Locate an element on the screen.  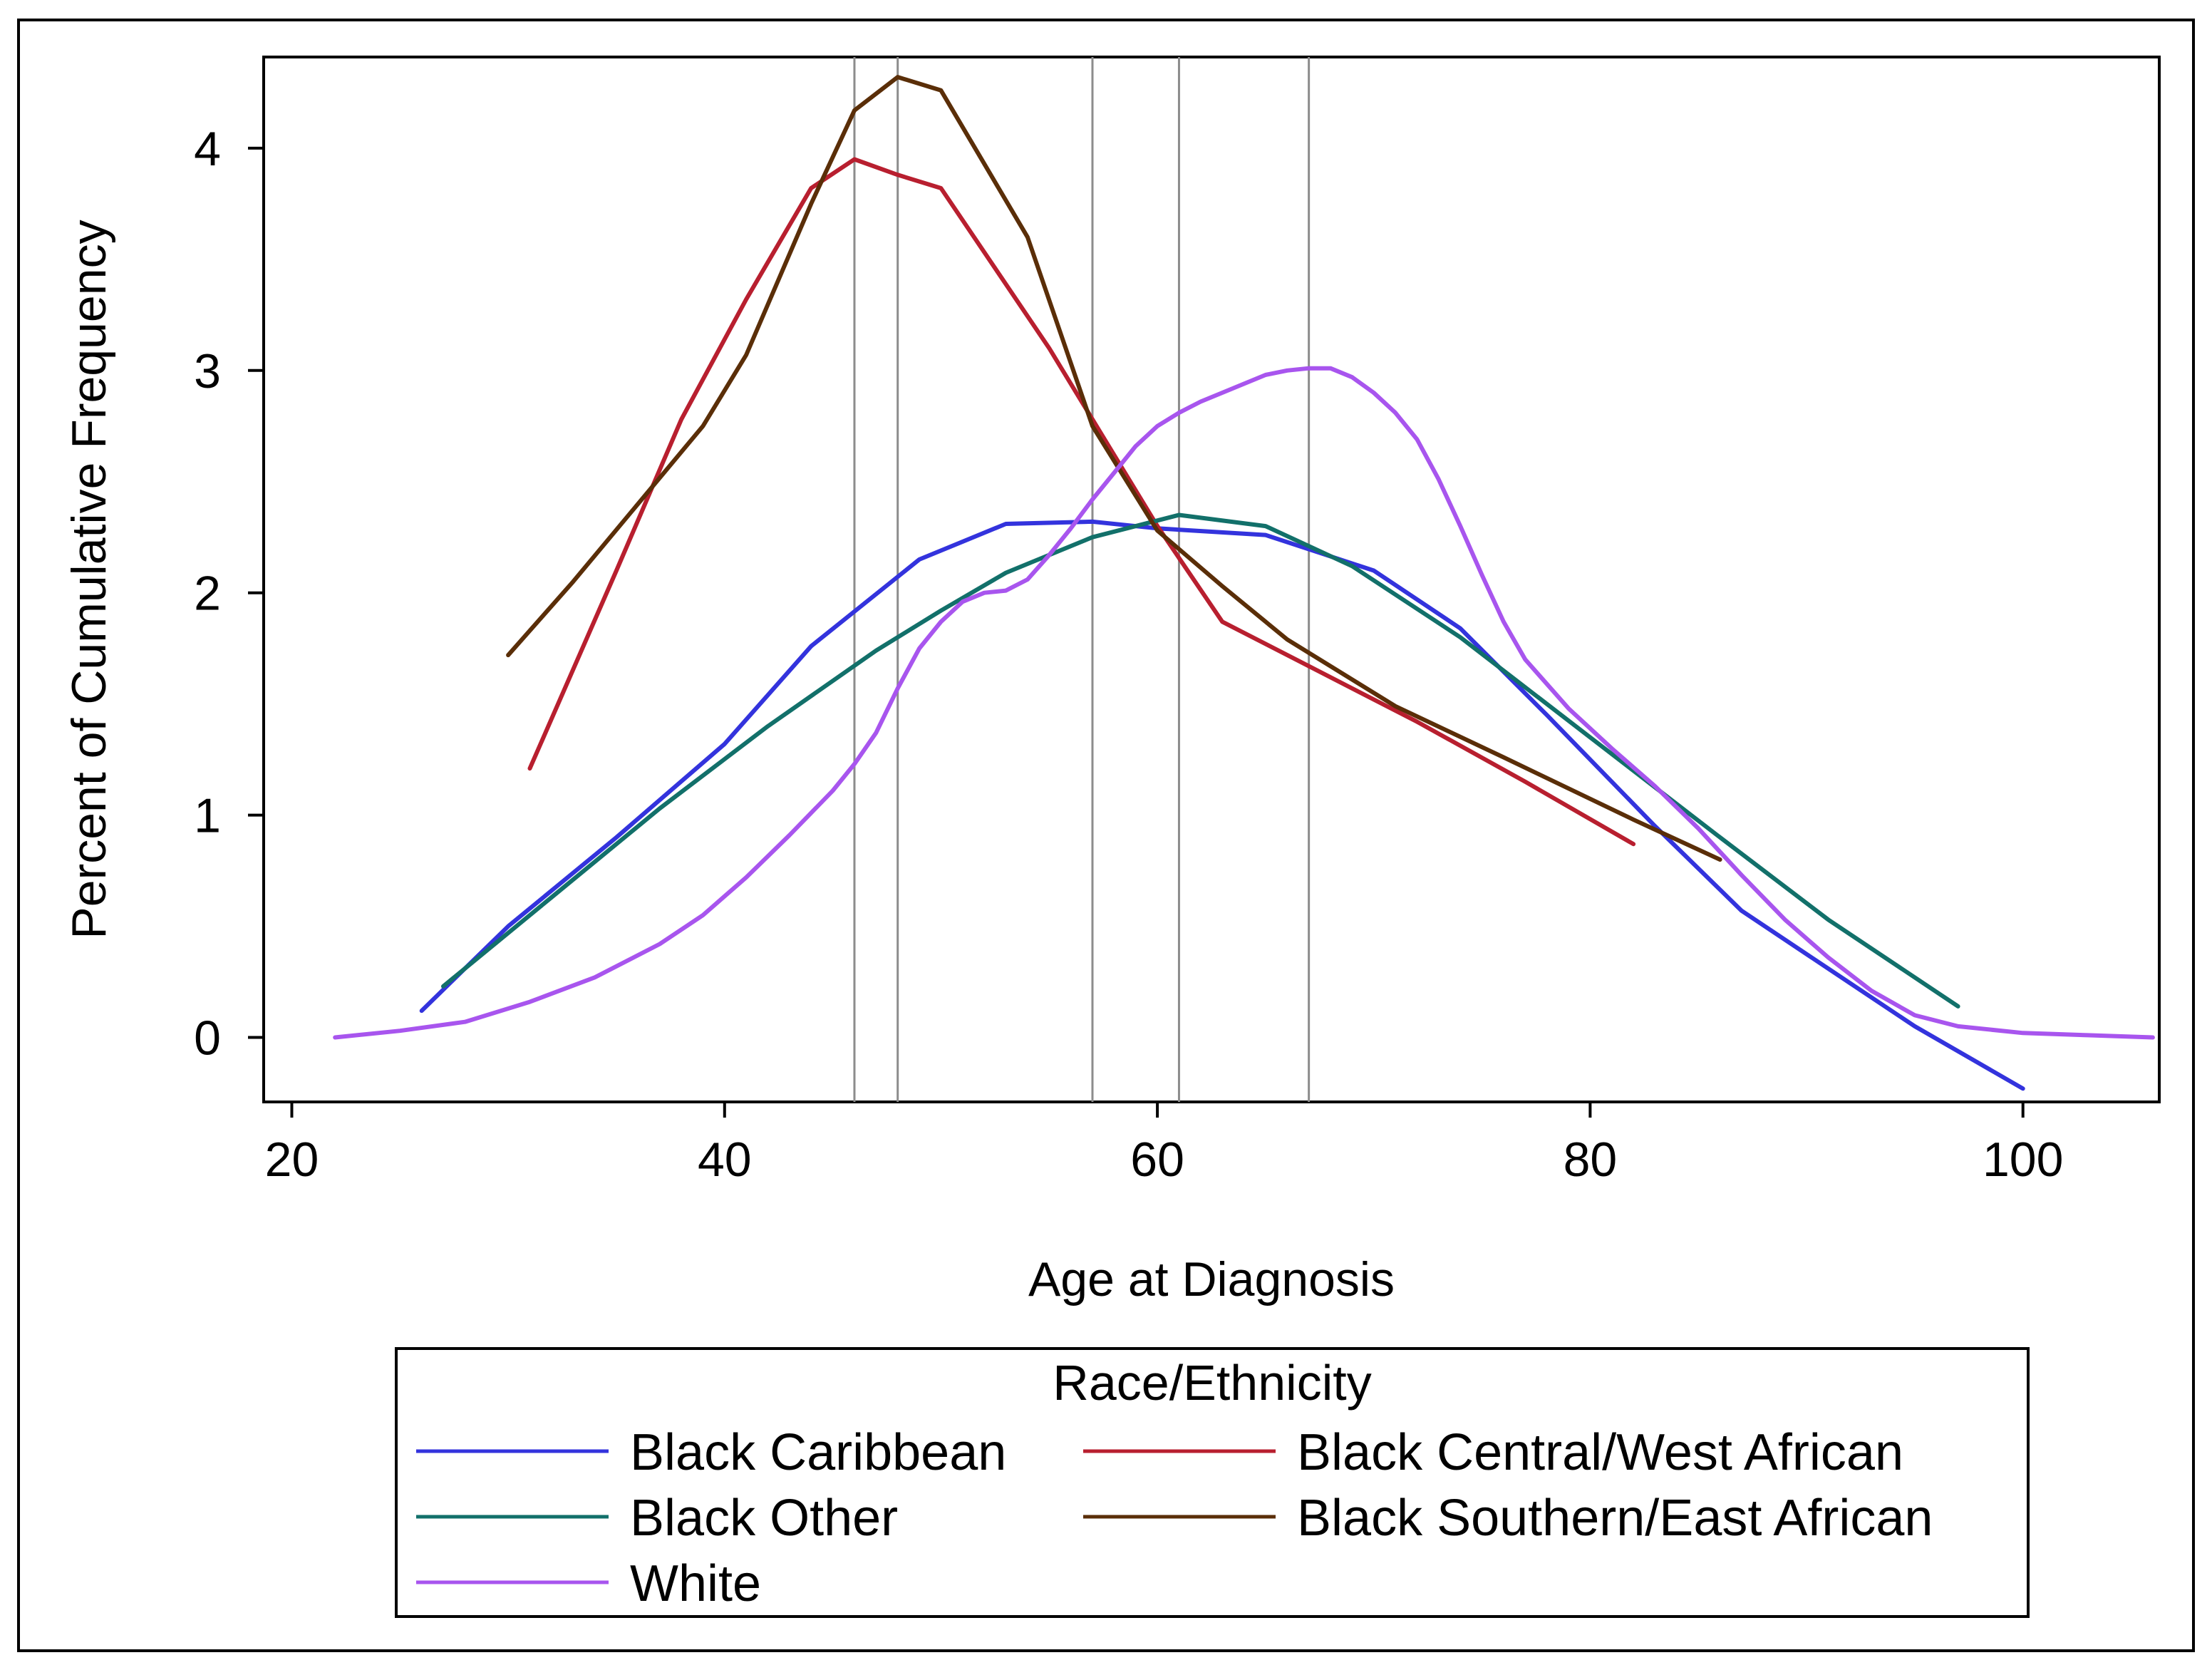
x-tick-label: 80 is located at coordinates (1591, 1160).